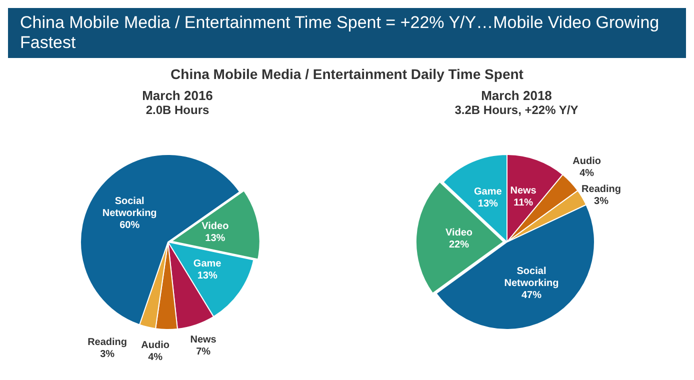 Image resolution: width=694 pixels, height=380 pixels. Describe the element at coordinates (523, 202) in the screenshot. I see `data-label: 11%` at that location.